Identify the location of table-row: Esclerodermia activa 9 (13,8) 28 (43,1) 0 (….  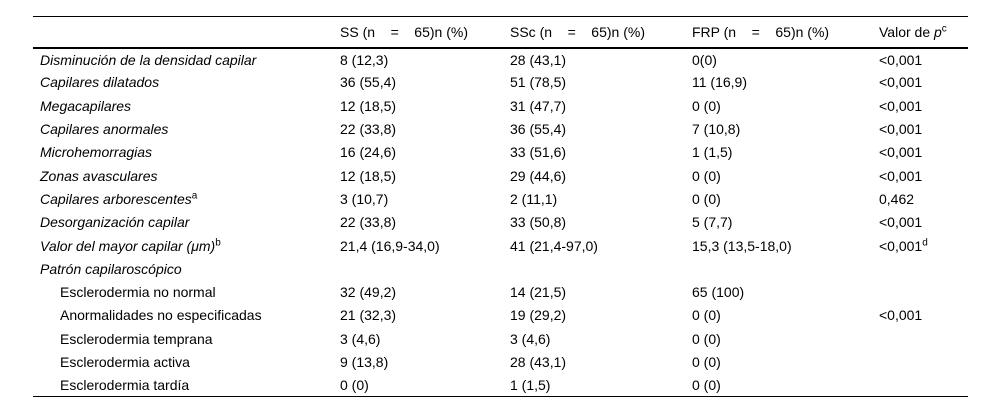
(500, 361).